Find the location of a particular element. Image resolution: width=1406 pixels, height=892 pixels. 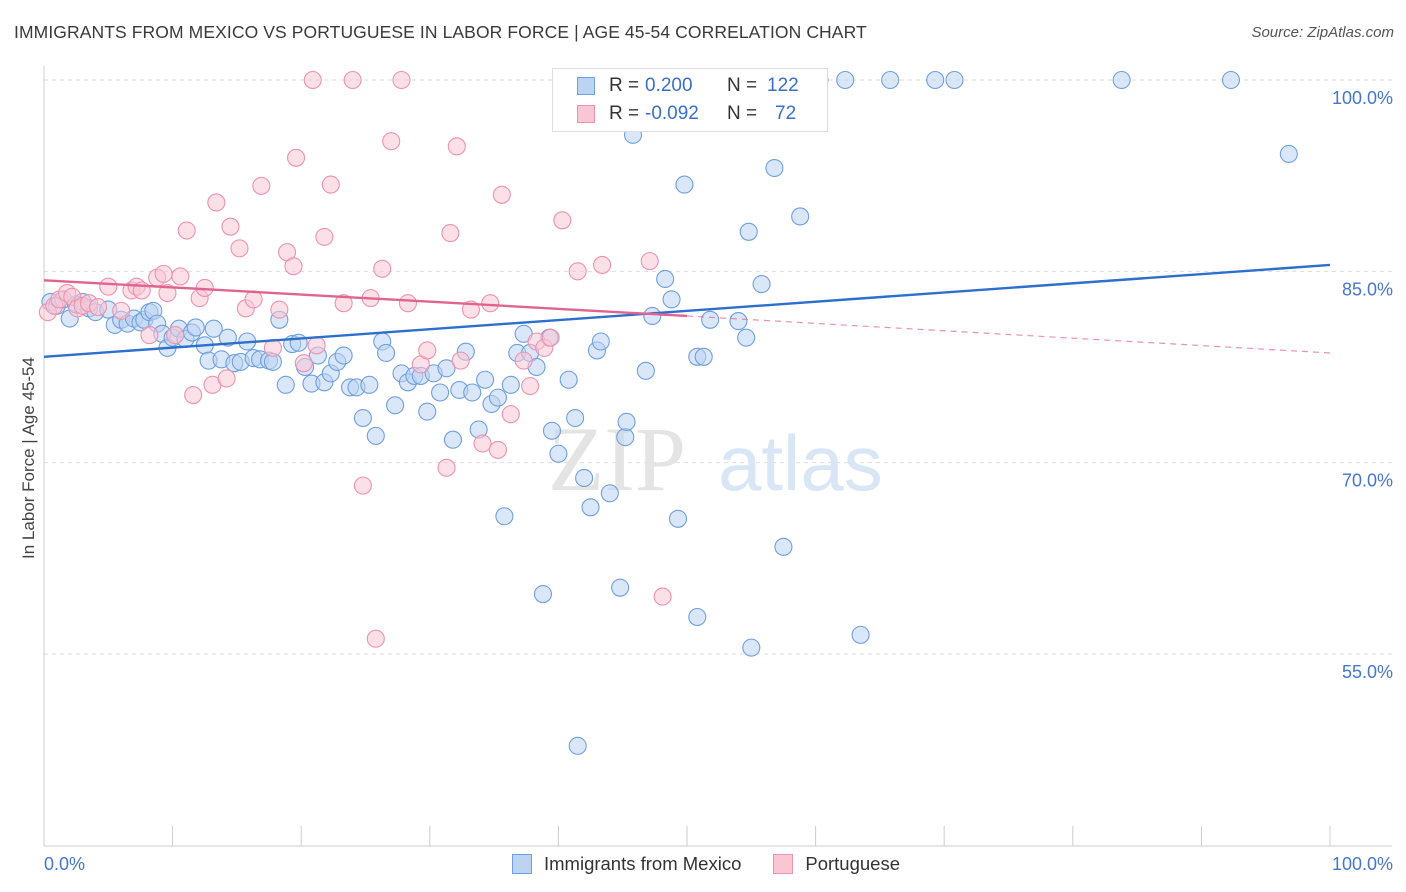

trend-lines is located at coordinates (687, 310).